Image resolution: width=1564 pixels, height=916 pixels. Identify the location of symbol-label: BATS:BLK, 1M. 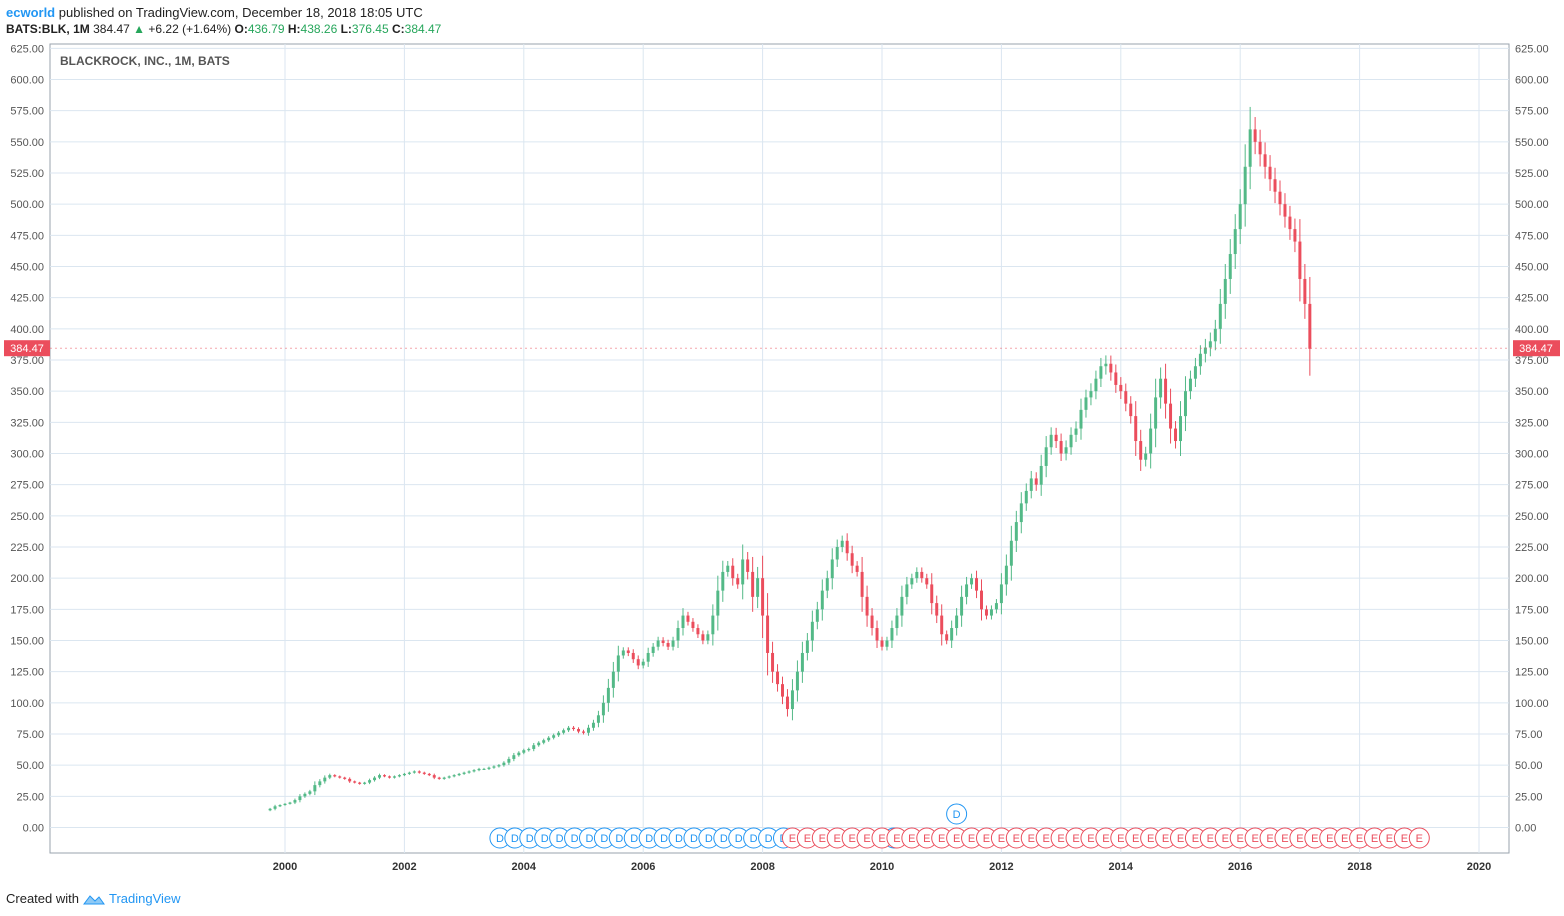
(48, 29).